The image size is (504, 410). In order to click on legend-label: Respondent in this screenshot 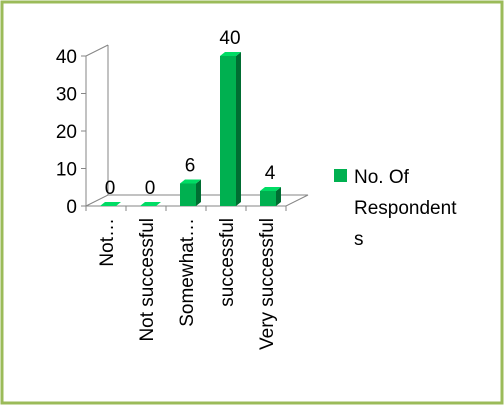, I will do `click(405, 208)`.